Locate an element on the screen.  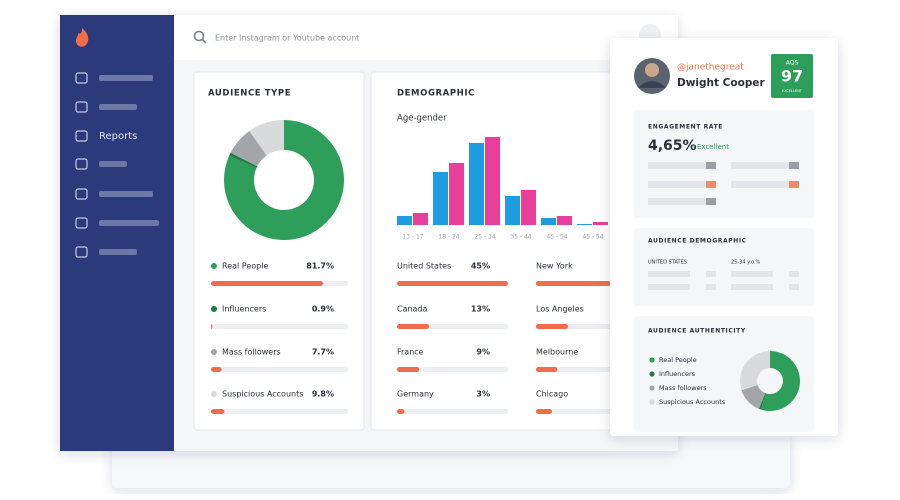
legend-value: 9.8% is located at coordinates (323, 394).